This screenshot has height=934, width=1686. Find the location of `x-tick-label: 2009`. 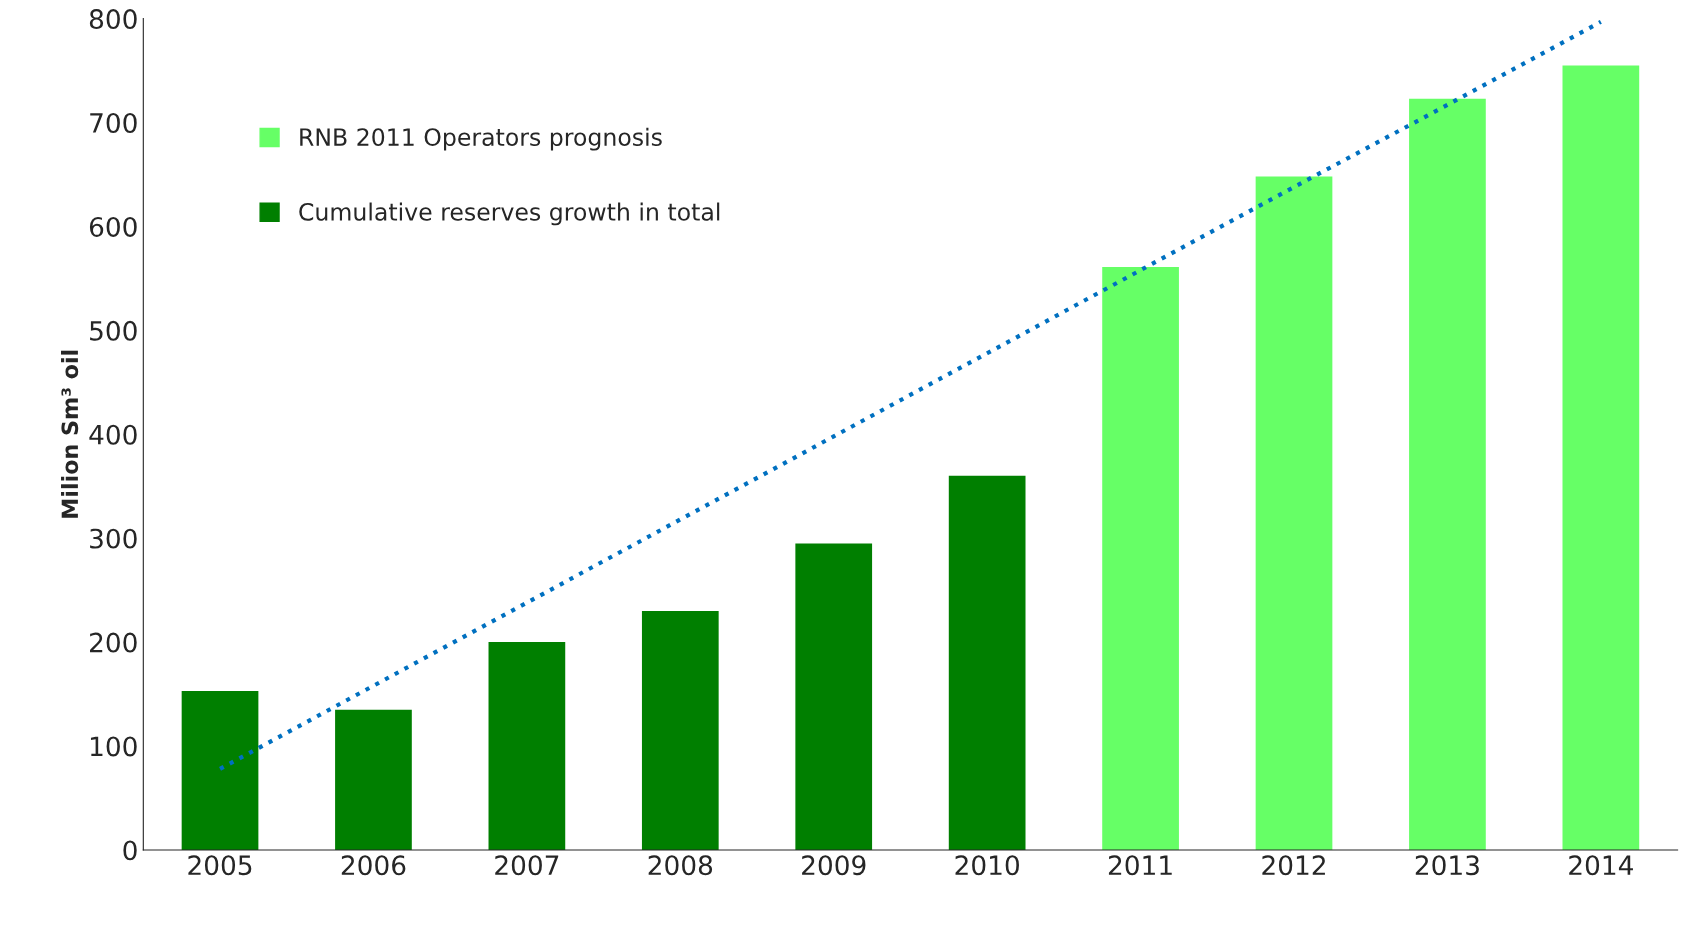

x-tick-label: 2009 is located at coordinates (834, 865).